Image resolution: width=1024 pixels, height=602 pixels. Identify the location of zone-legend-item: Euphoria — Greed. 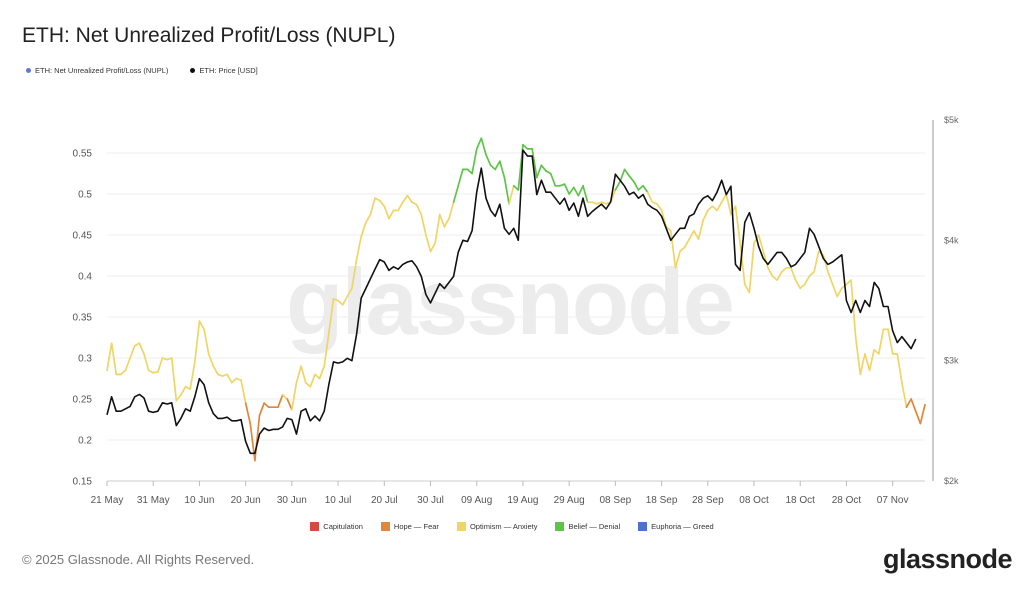
(676, 526).